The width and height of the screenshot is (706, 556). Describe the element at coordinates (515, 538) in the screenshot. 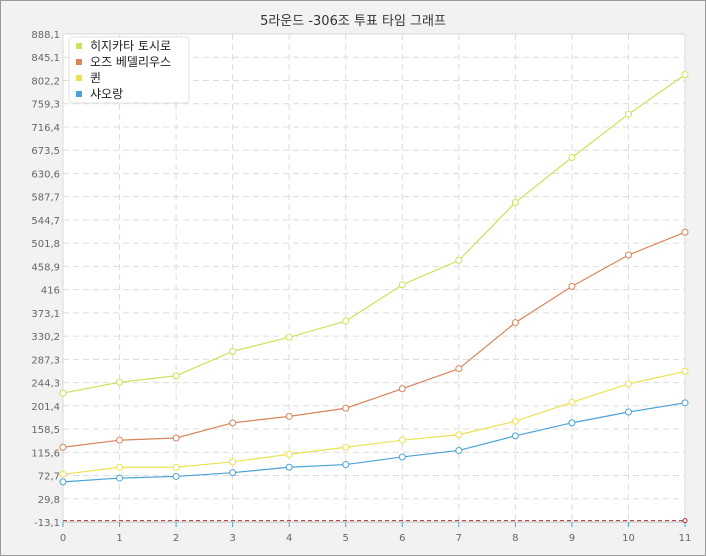

I see `x-tick-label: 8` at that location.